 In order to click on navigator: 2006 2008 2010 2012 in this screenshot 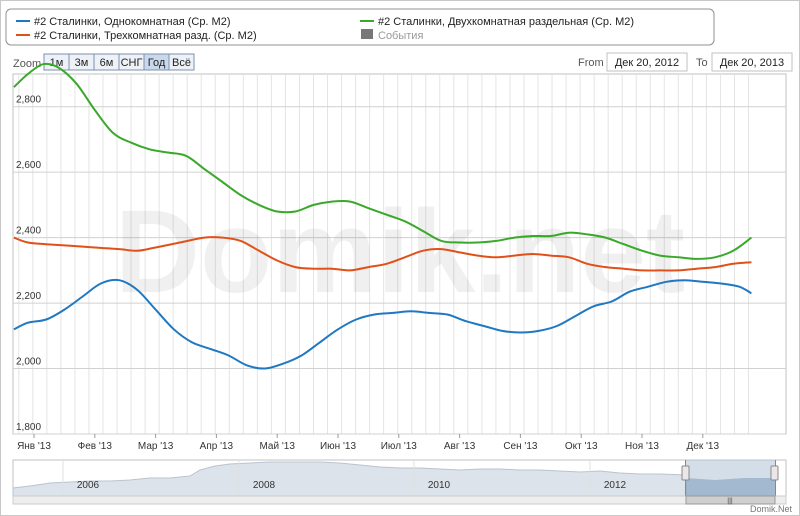, I will do `click(399, 478)`.